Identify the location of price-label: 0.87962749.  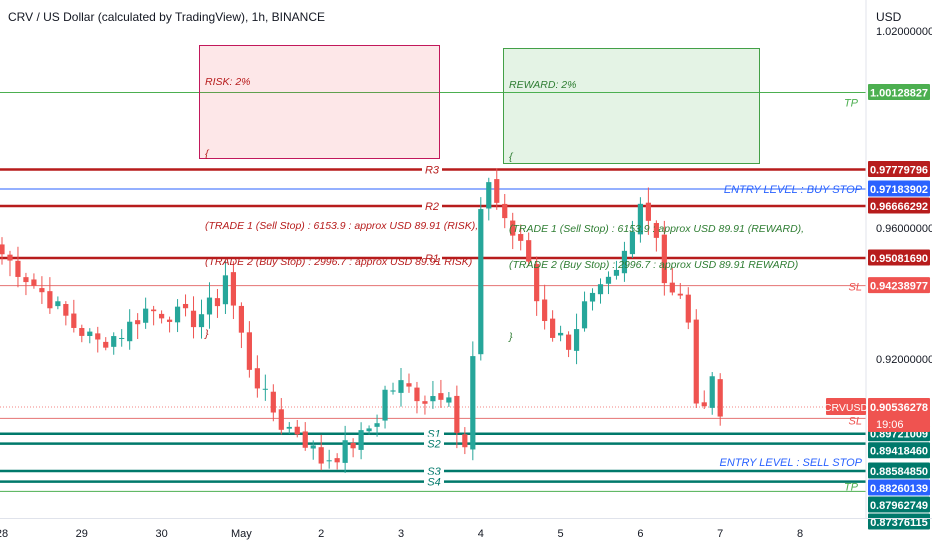
(899, 504).